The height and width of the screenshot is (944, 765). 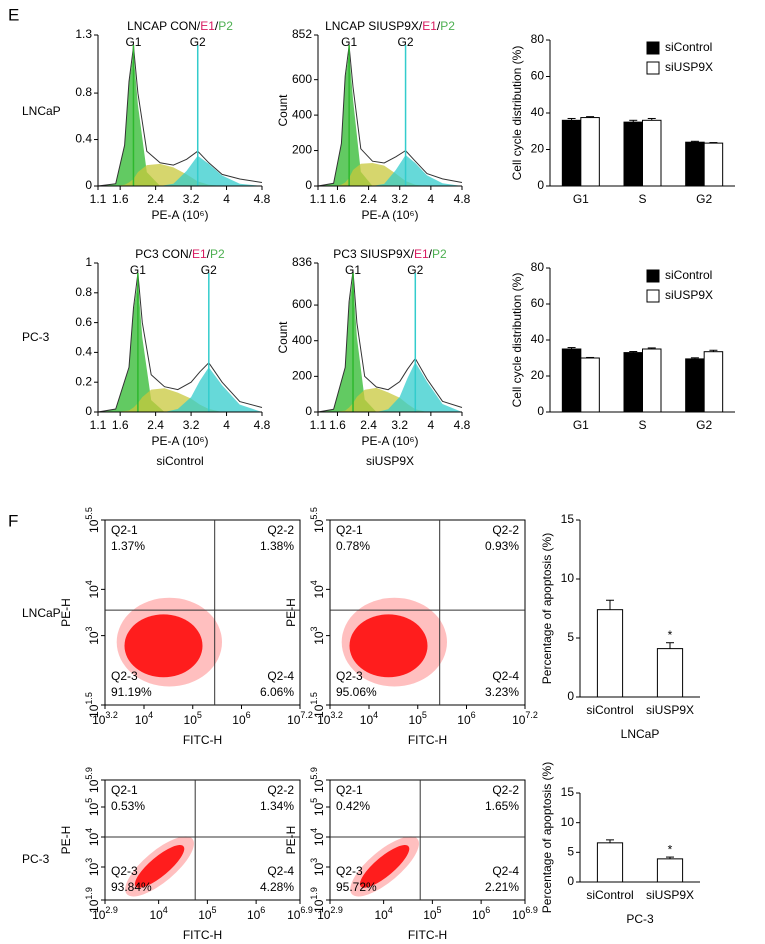 What do you see at coordinates (280, 676) in the screenshot?
I see `quadrant-name: Q2-4` at bounding box center [280, 676].